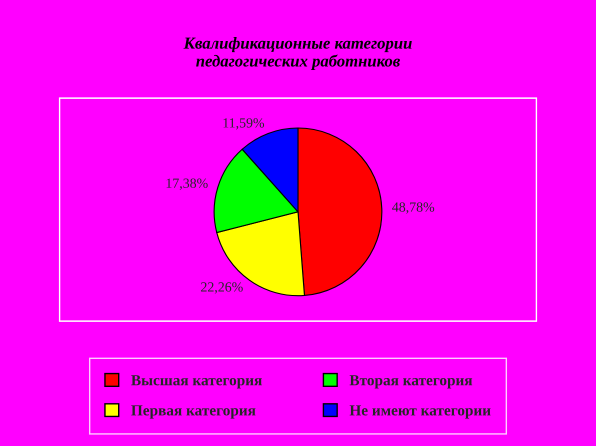 This screenshot has width=596, height=446. What do you see at coordinates (243, 124) in the screenshot?
I see `data-label: 11,59%` at bounding box center [243, 124].